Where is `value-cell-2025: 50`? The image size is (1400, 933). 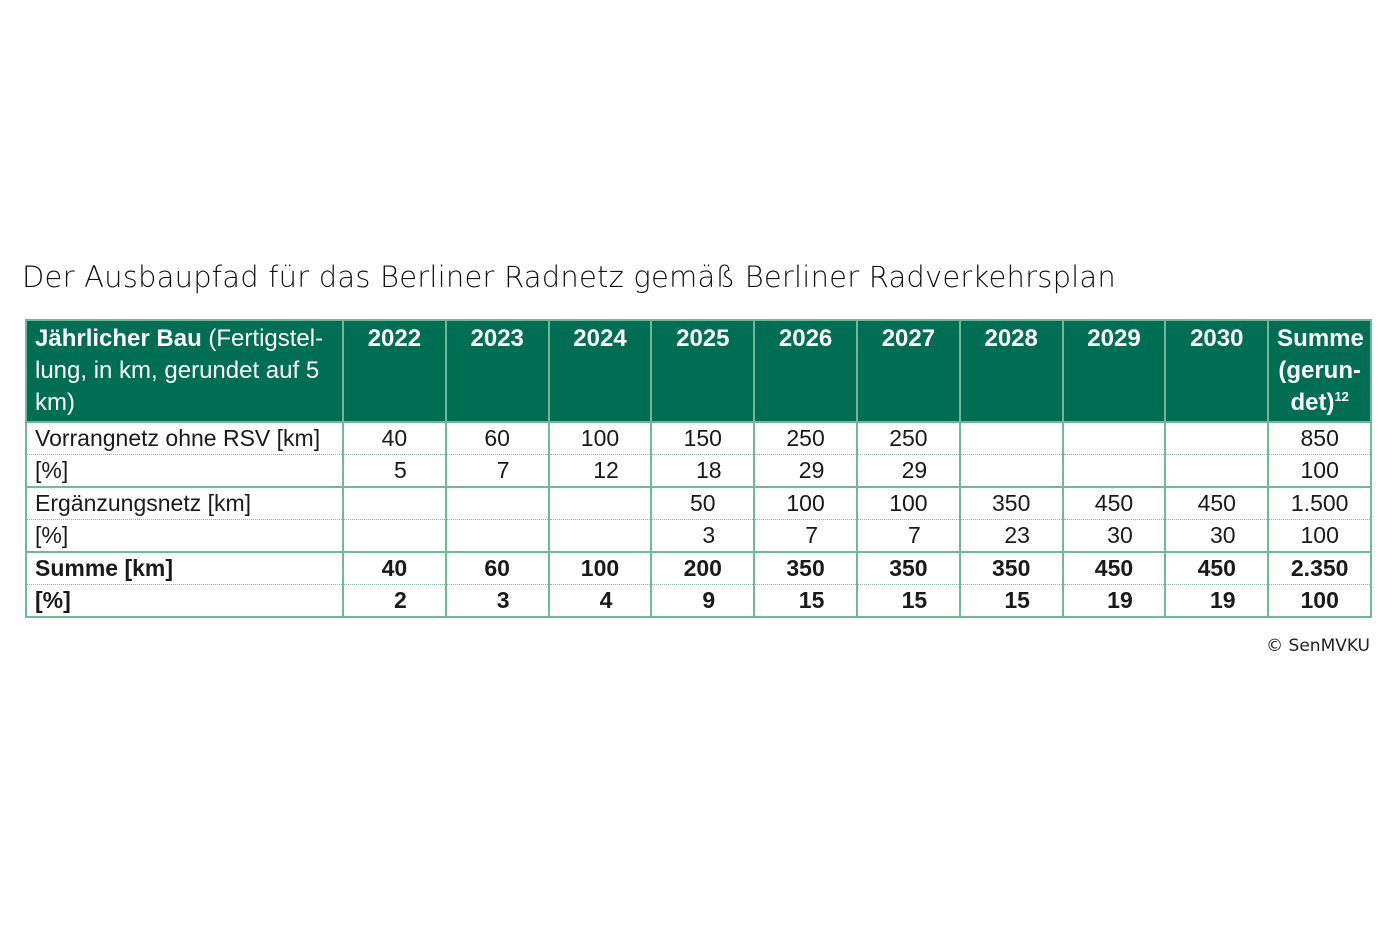
value-cell-2025: 50 is located at coordinates (702, 503).